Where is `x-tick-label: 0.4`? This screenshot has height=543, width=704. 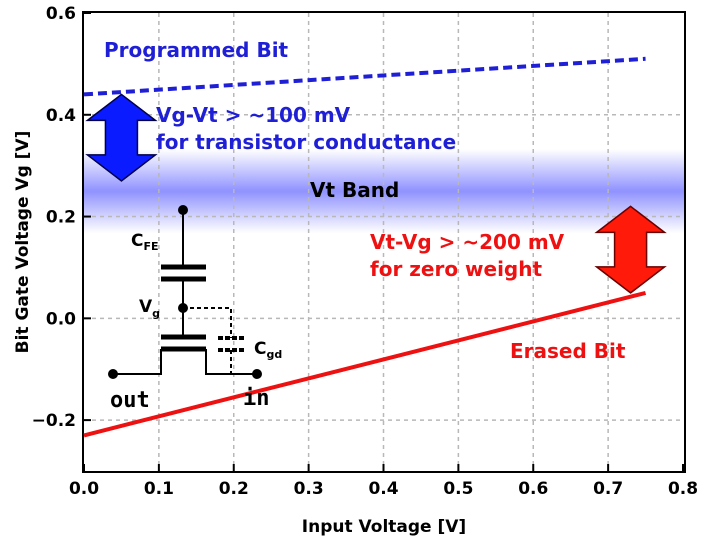 x-tick-label: 0.4 is located at coordinates (383, 489).